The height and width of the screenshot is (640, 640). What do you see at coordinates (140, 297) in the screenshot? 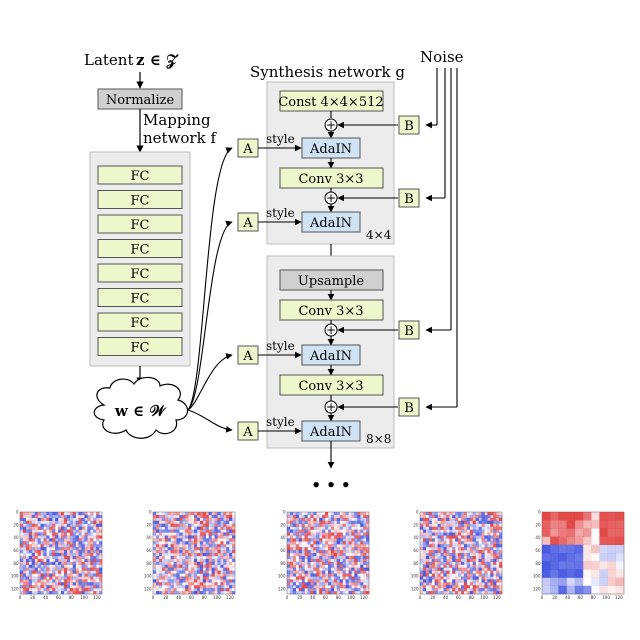
I see `fc-box` at bounding box center [140, 297].